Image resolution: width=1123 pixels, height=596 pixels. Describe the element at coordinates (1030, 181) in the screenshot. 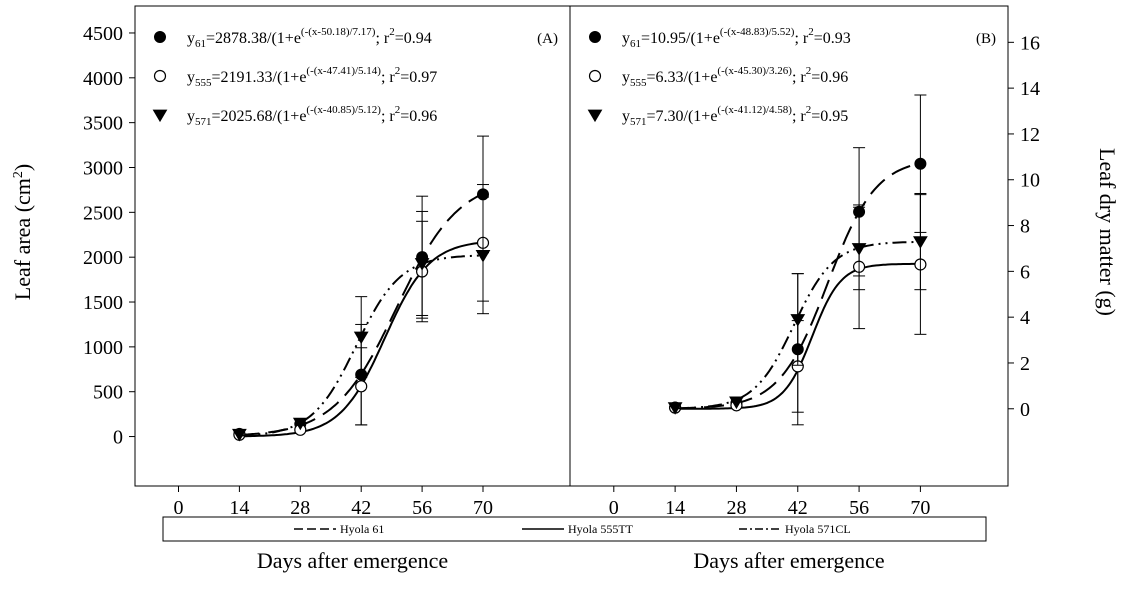

I see `y-tick-label: 10` at that location.